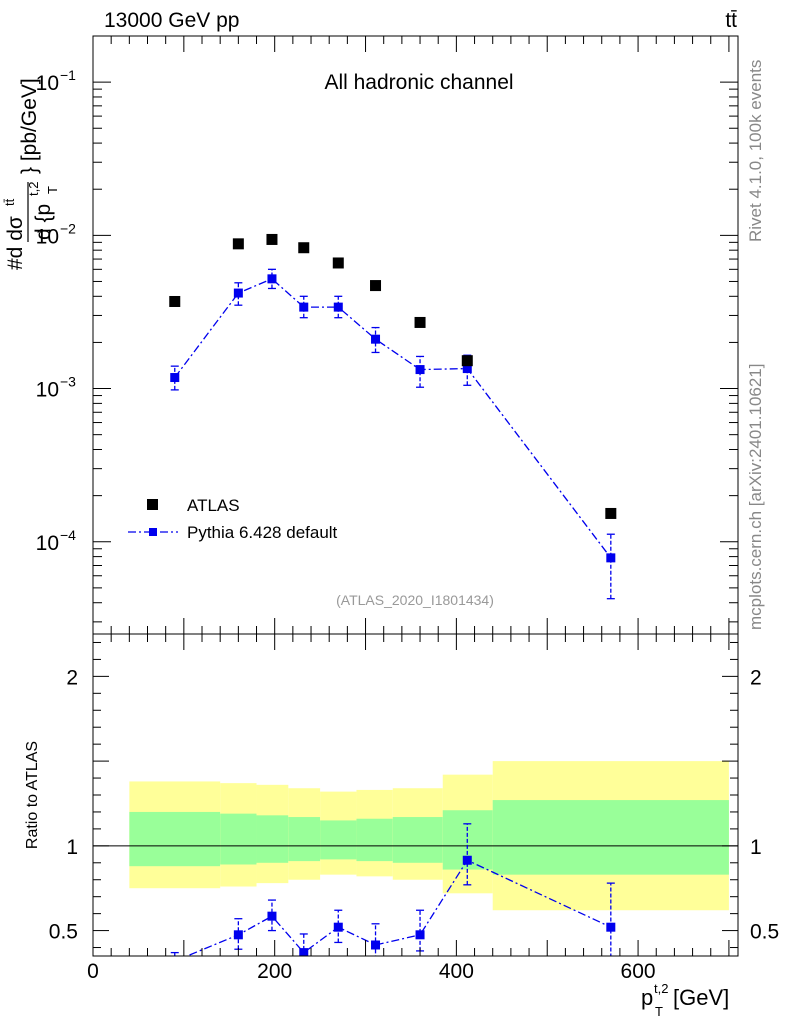 This screenshot has height=1024, width=786. What do you see at coordinates (33, 189) in the screenshot?
I see `y-label-denominator-sup: t,2` at bounding box center [33, 189].